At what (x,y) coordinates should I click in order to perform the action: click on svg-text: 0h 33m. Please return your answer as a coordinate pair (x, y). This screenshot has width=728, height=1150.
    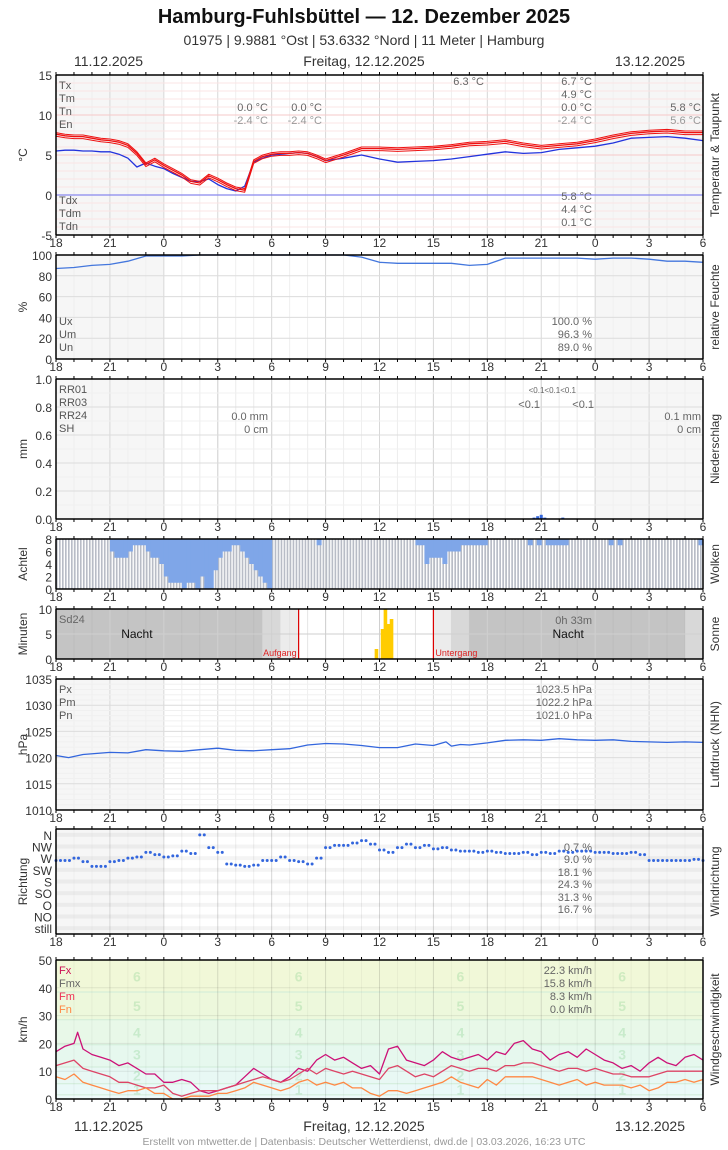
    Looking at the image, I should click on (573, 621).